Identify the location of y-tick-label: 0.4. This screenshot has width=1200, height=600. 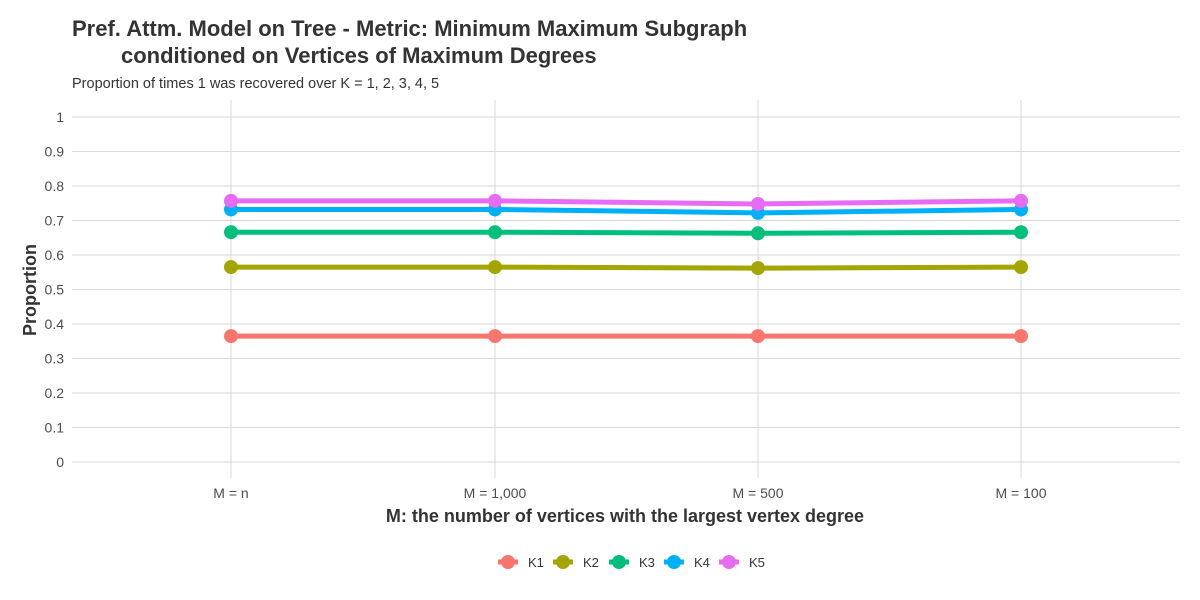
(55, 324).